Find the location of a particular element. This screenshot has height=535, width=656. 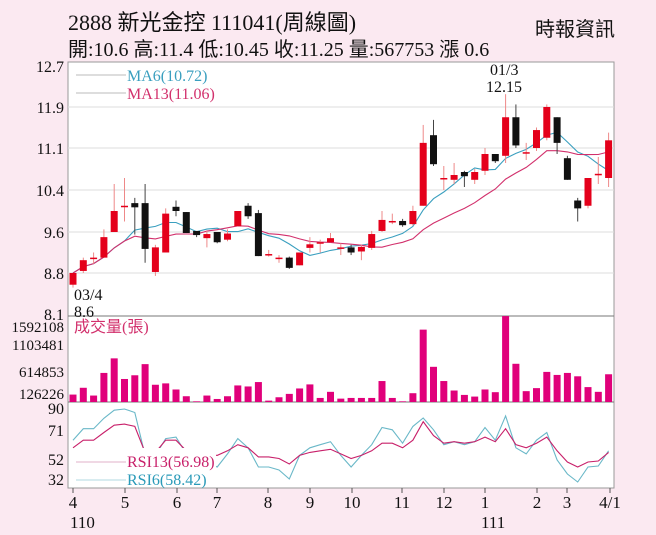

low-value-label: 8.6 is located at coordinates (84, 312).